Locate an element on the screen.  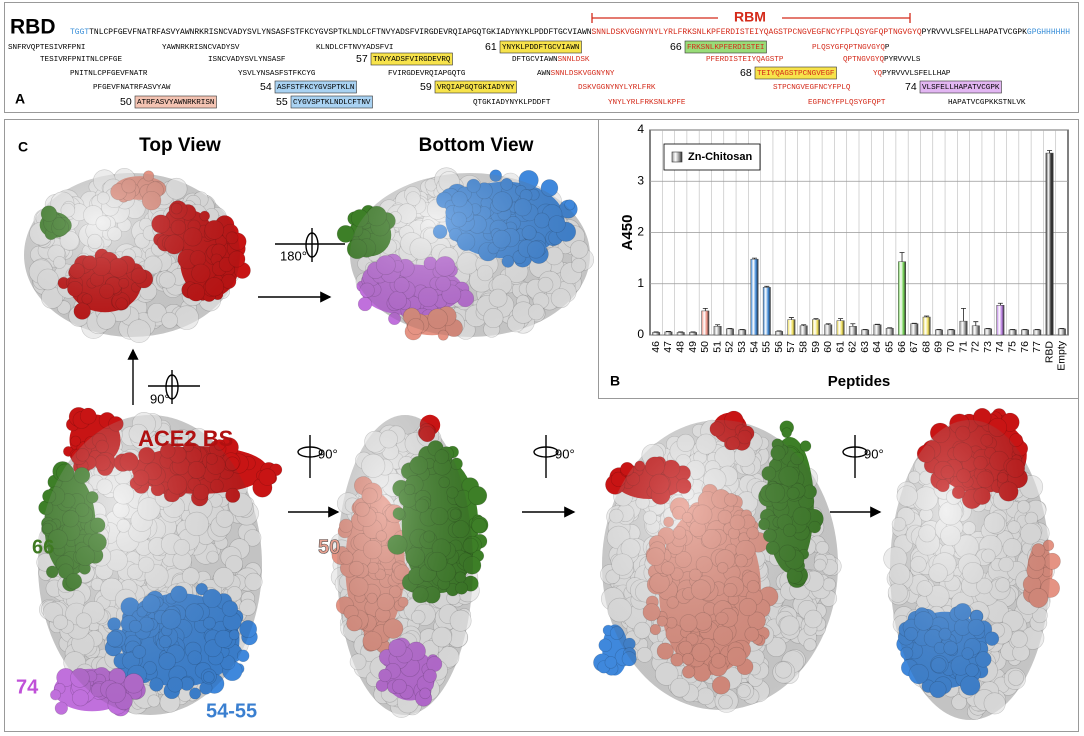
x-tick-label: 60 is located at coordinates (828, 347).